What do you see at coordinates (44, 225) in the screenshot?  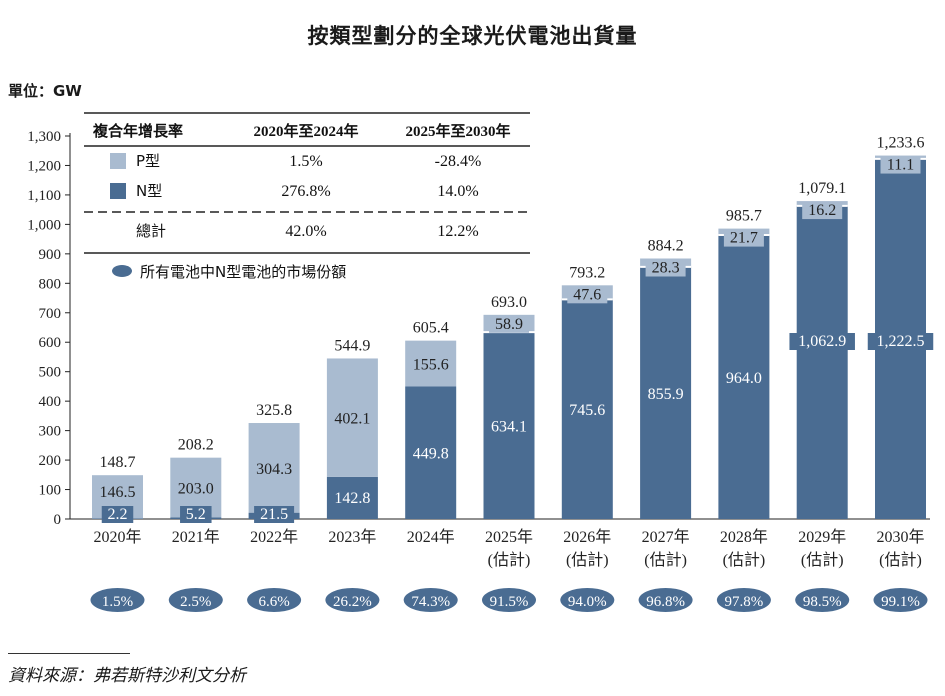 I see `y-tick-label: 1,000` at bounding box center [44, 225].